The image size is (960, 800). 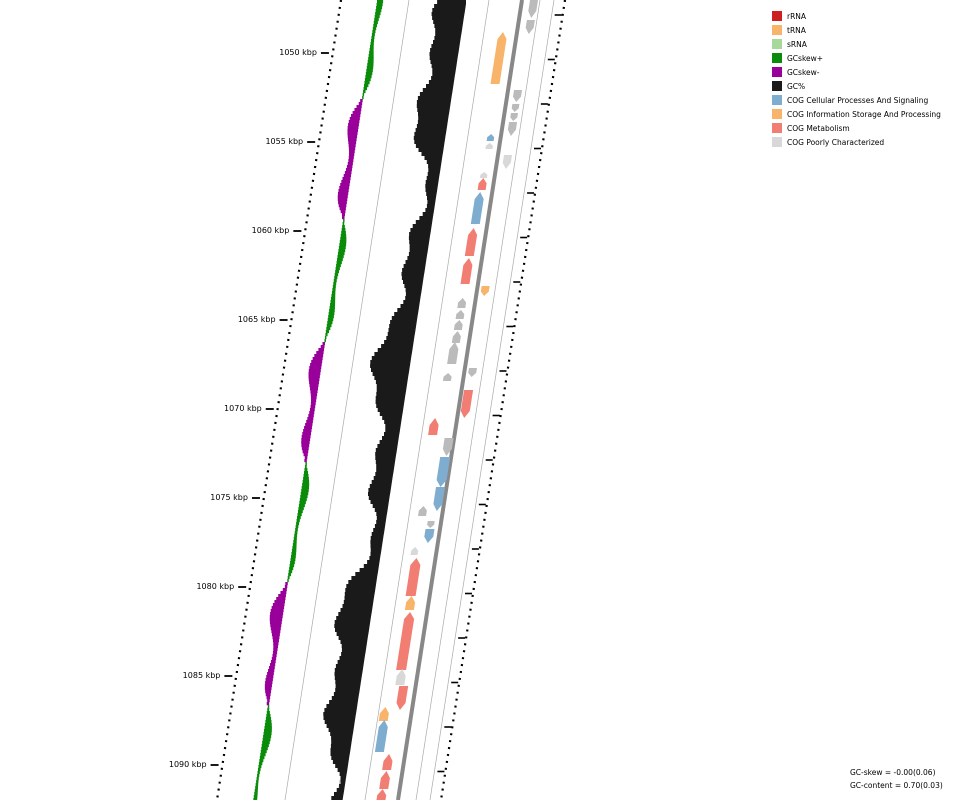 What do you see at coordinates (271, 230) in the screenshot?
I see `tick-label: 1060 kbp` at bounding box center [271, 230].